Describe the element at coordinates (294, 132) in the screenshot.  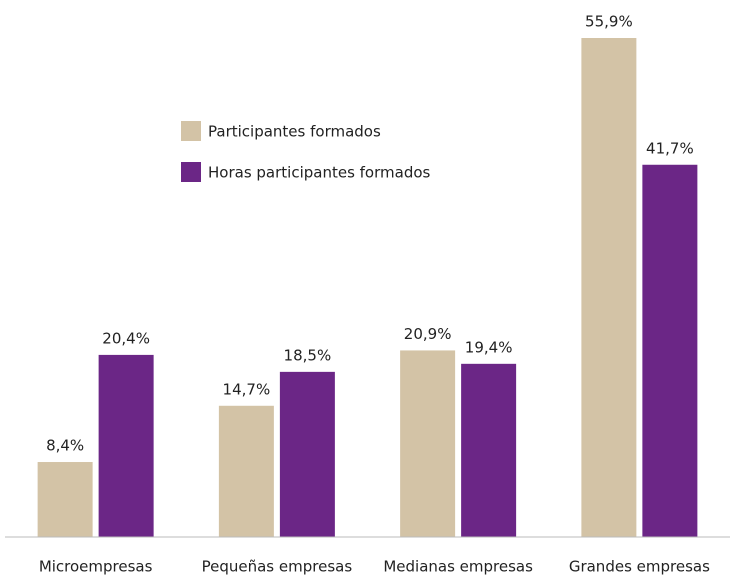
I see `legend-label: Participantes formados` at that location.